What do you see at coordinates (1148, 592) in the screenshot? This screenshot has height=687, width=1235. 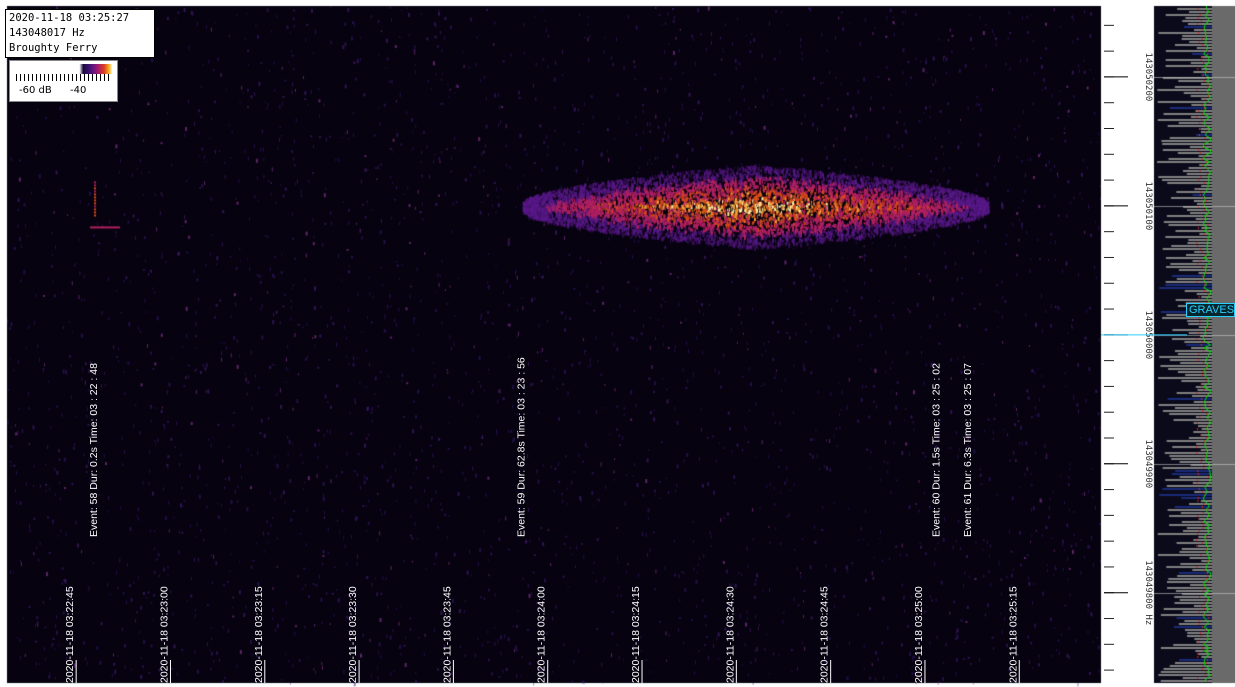 I see `freq-tick-label: 143049800 Hz` at bounding box center [1148, 592].